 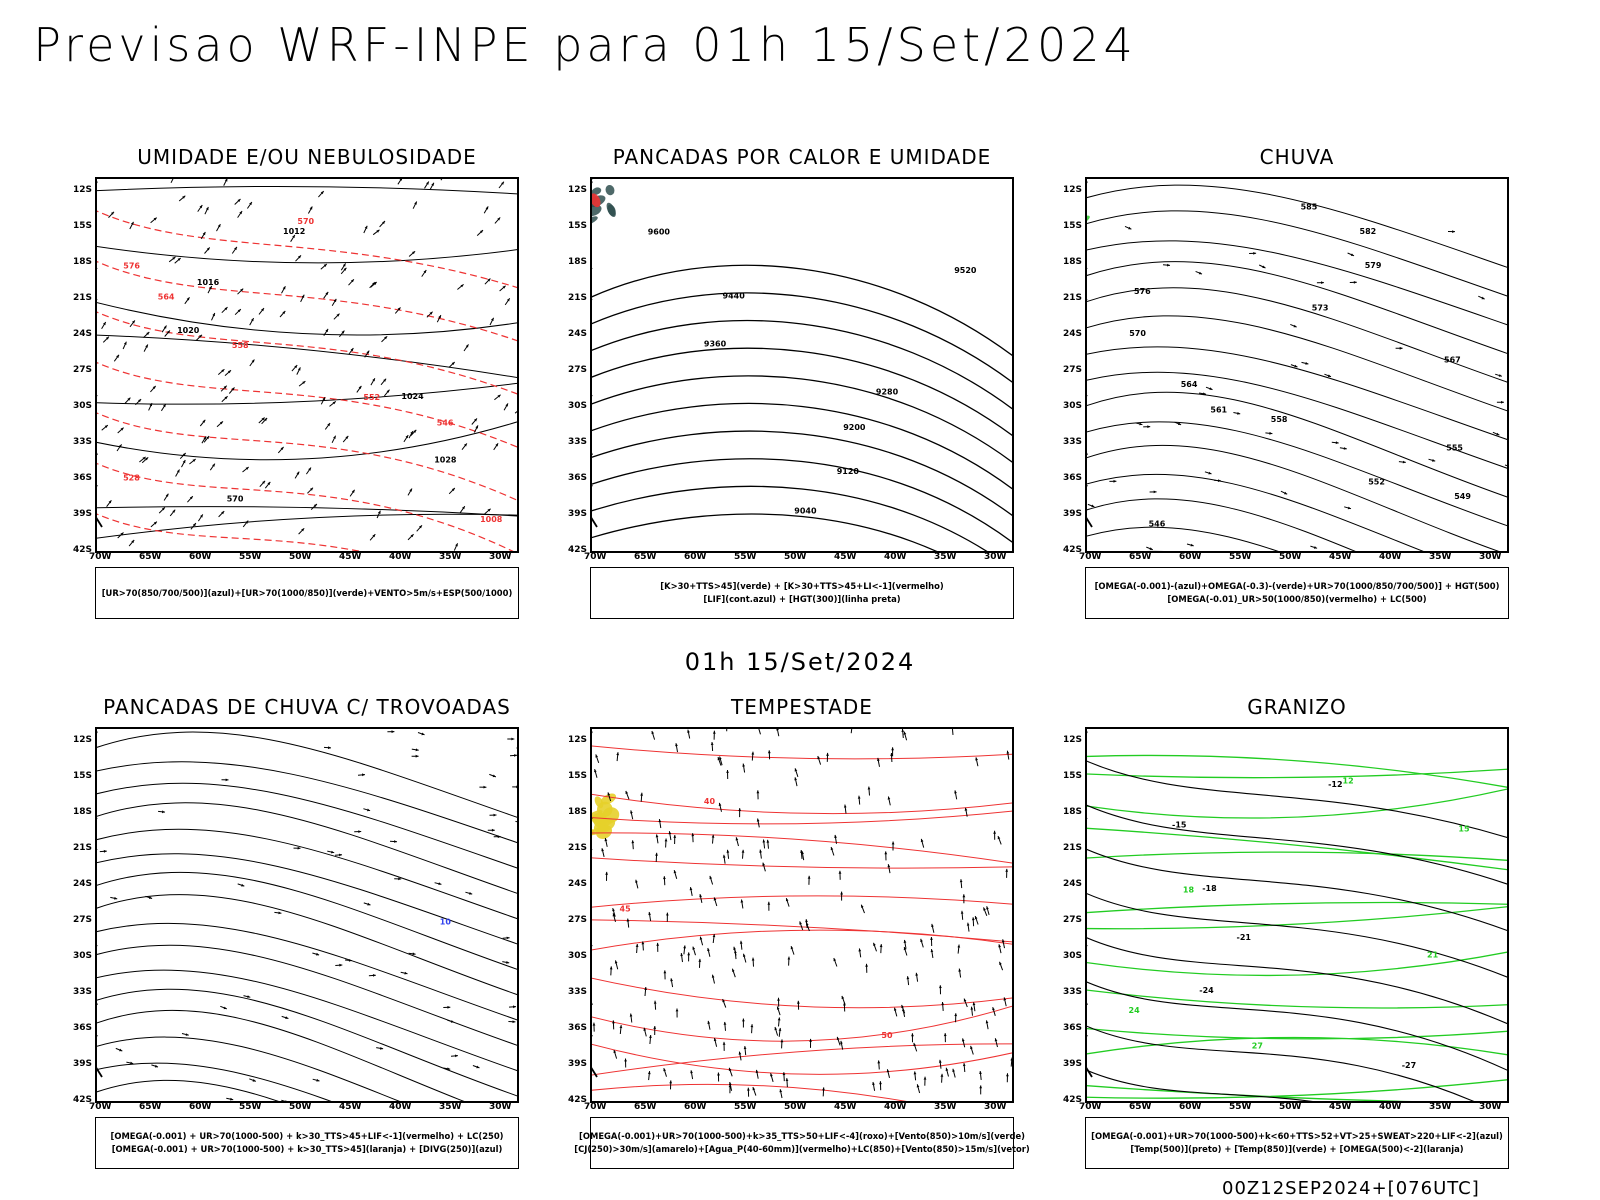 I want to click on latitude-tick-label: 21S, so click(x=83, y=848).